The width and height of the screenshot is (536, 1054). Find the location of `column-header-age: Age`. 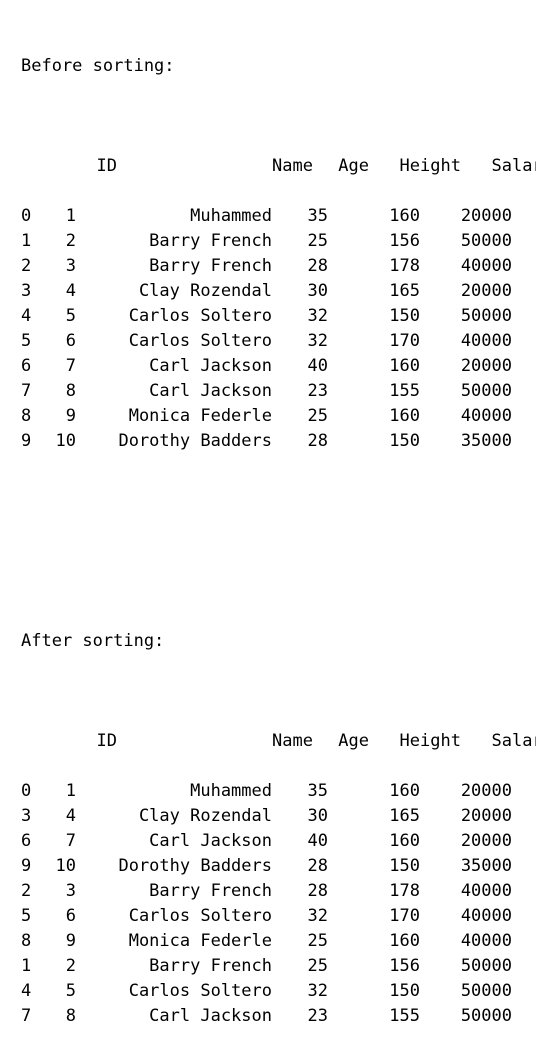

column-header-age: Age is located at coordinates (353, 166).